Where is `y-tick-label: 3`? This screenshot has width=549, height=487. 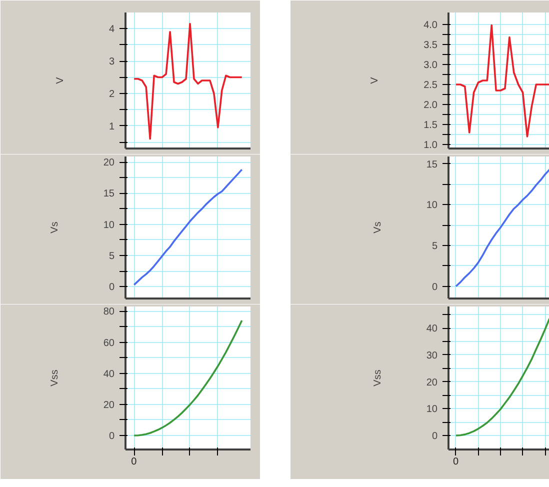 y-tick-label: 3 is located at coordinates (111, 62).